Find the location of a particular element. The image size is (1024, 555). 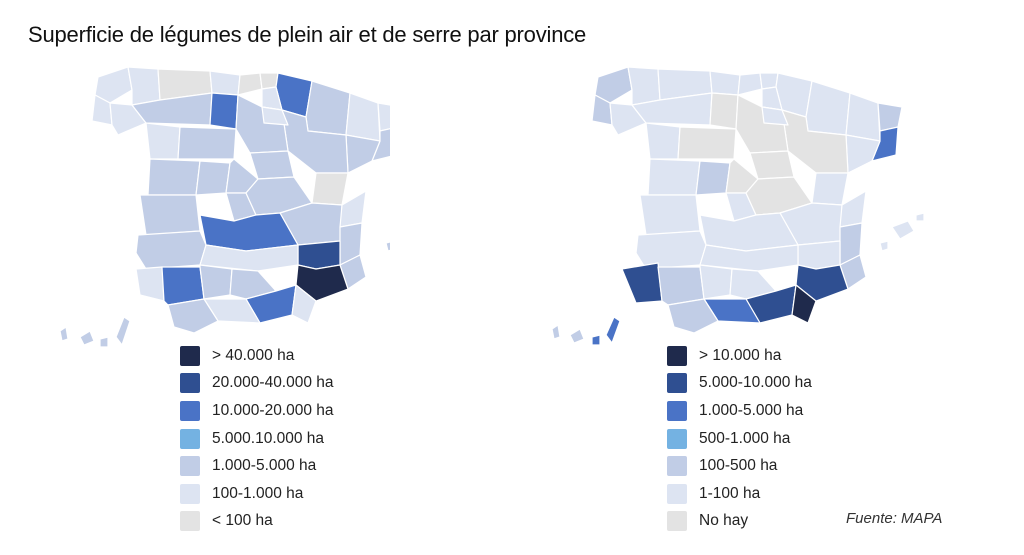

legend-label: 1.000-5.000 ha is located at coordinates (751, 410).